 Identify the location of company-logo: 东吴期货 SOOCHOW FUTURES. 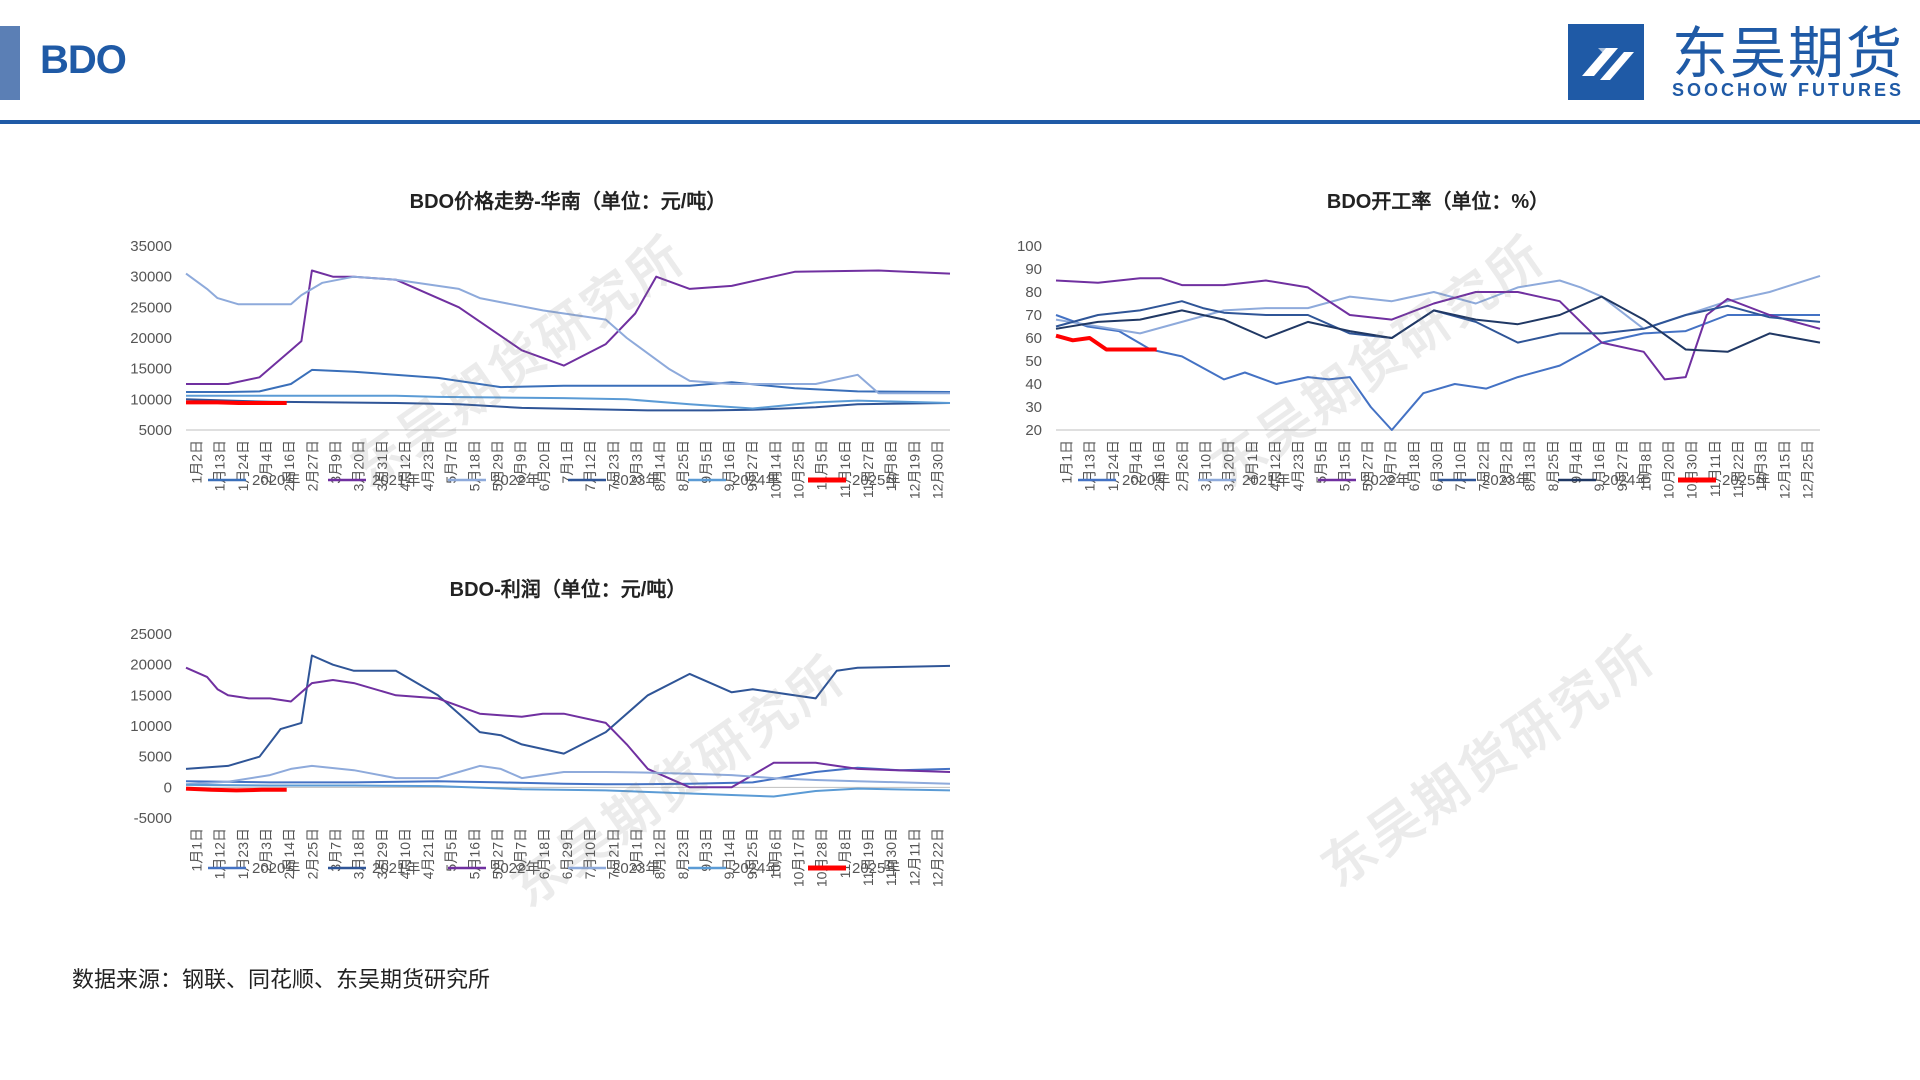
(1738, 61).